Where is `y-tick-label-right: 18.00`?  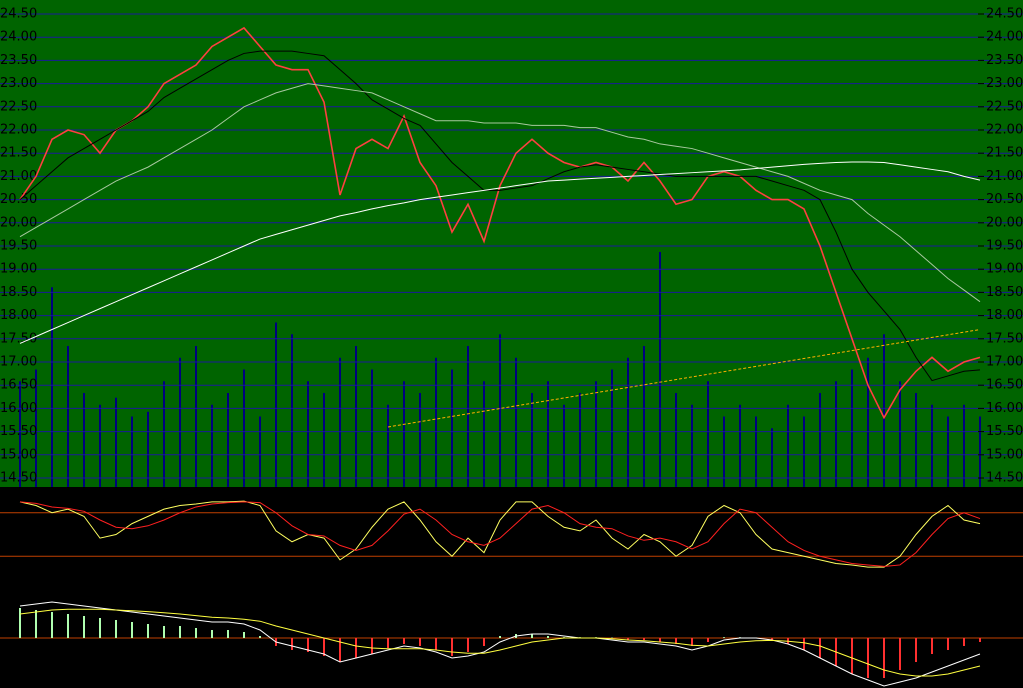 y-tick-label-right: 18.00 is located at coordinates (1004, 315).